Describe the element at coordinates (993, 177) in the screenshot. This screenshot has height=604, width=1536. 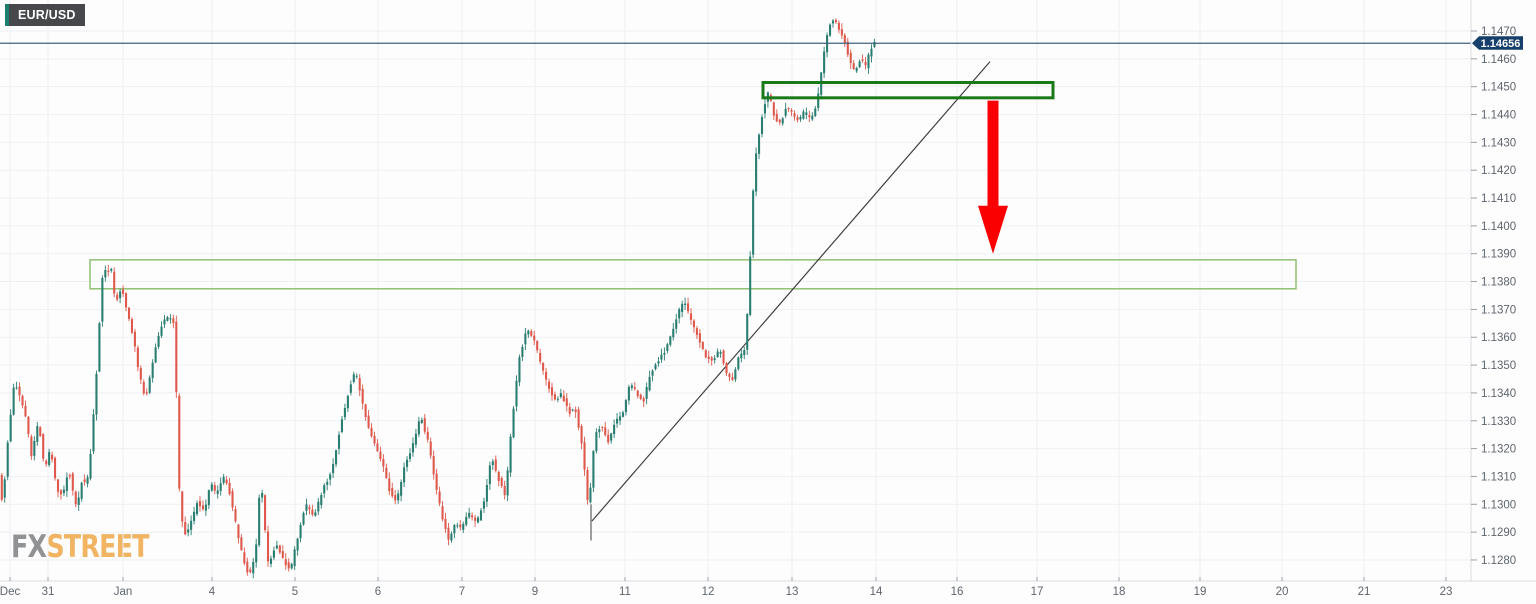
I see `down-arrow` at that location.